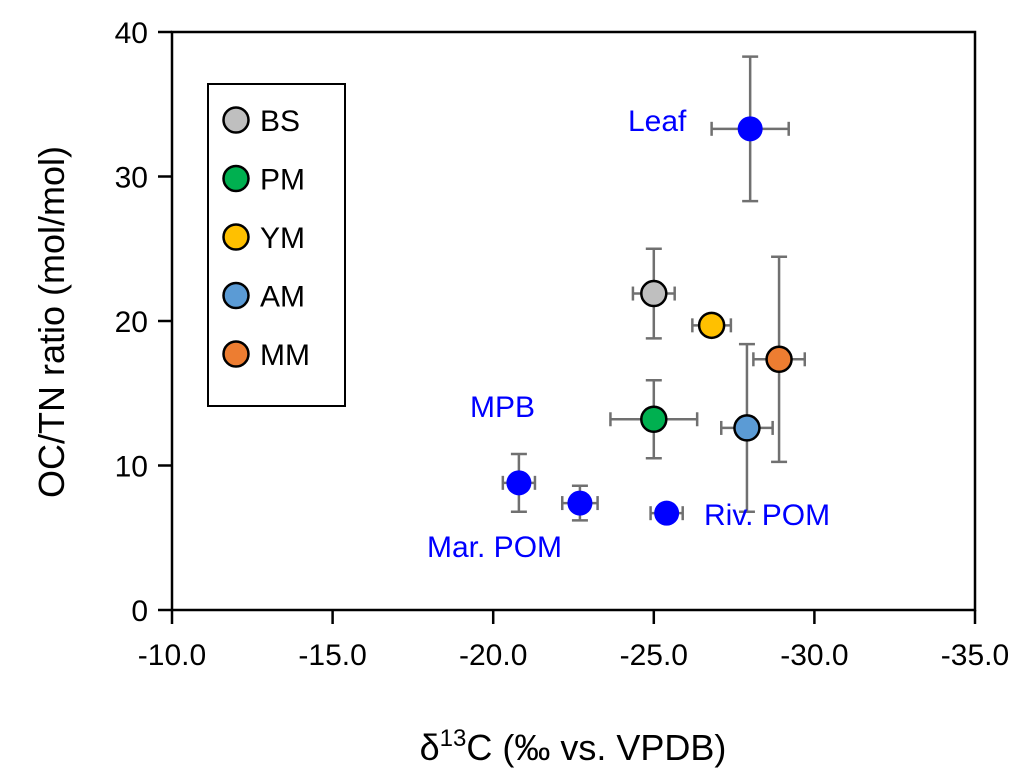 The image size is (1033, 779). I want to click on point-pm, so click(654, 419).